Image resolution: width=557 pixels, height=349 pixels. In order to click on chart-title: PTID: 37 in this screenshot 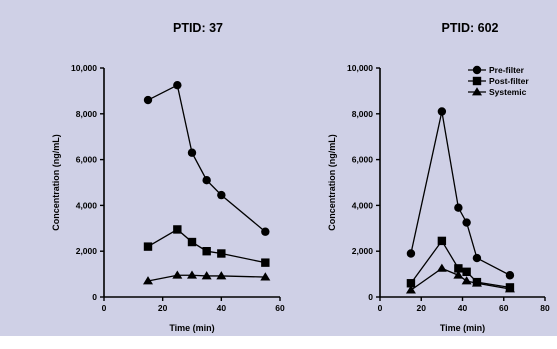, I will do `click(198, 28)`.